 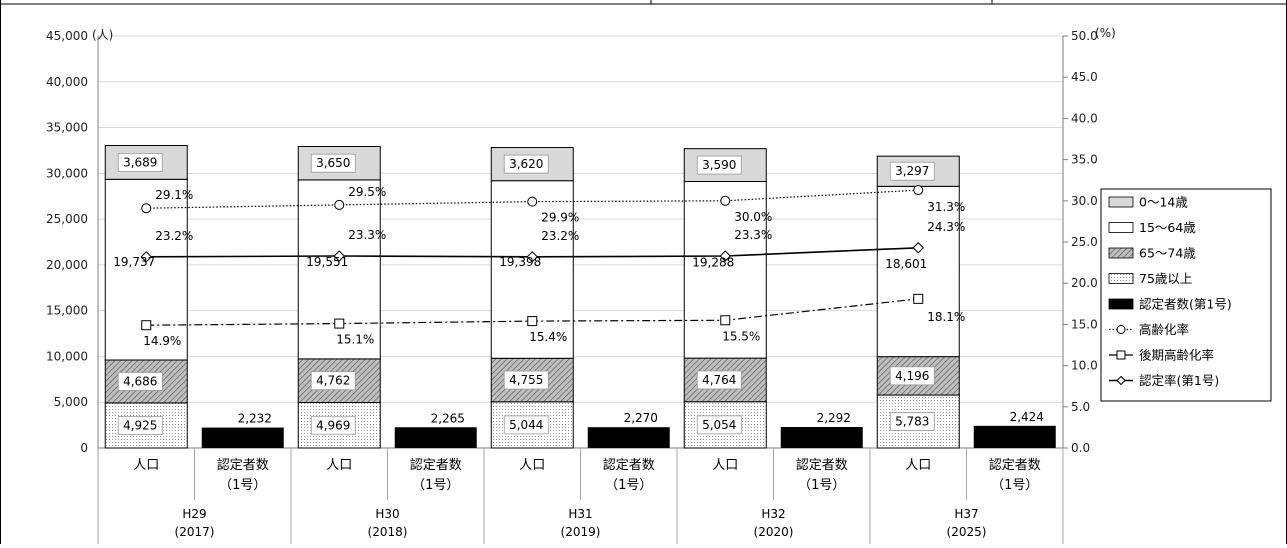 What do you see at coordinates (719, 425) in the screenshot?
I see `segment-label: 5,054` at bounding box center [719, 425].